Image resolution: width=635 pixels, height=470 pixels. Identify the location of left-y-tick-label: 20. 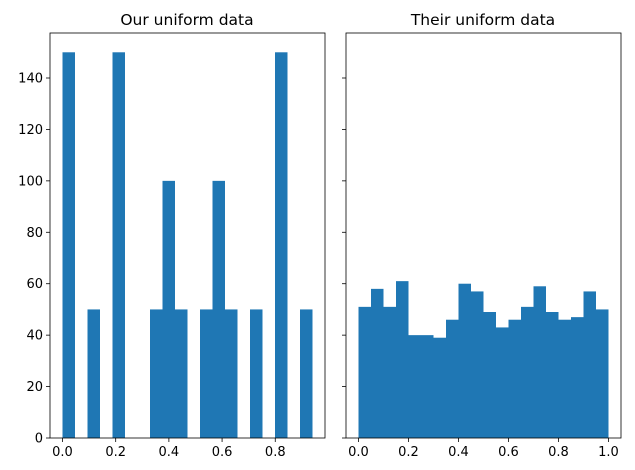
(34, 387).